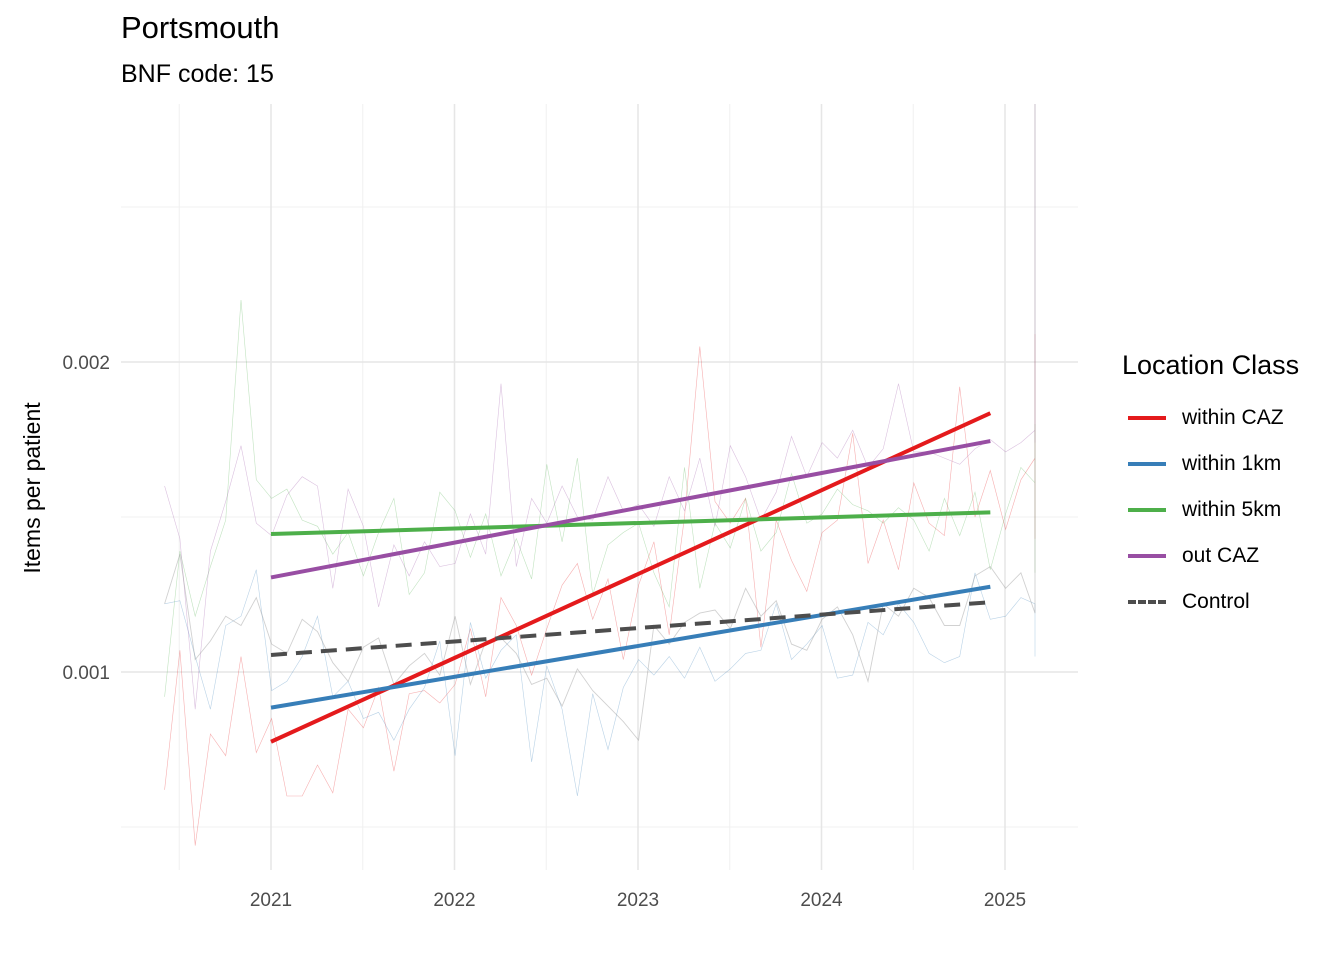 This screenshot has width=1344, height=960. I want to click on trend-line-out-caz, so click(630, 509).